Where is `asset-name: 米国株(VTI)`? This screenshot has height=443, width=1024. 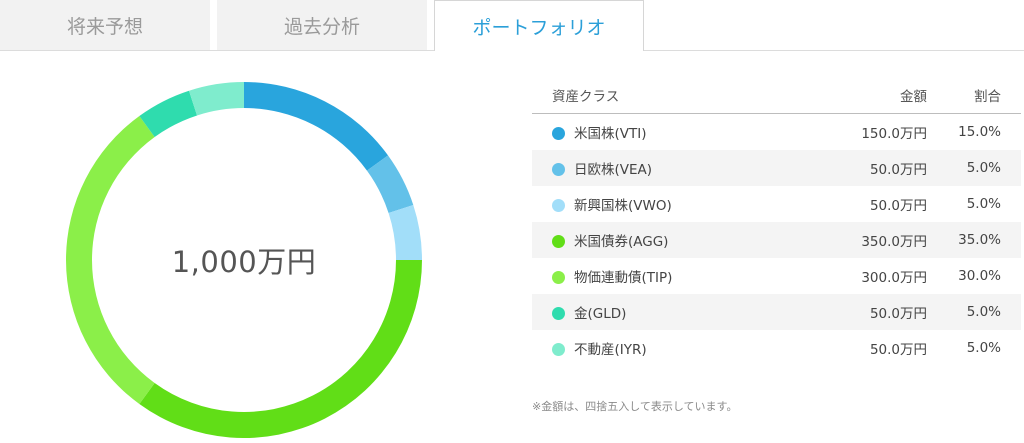
asset-name: 米国株(VTI) is located at coordinates (610, 134).